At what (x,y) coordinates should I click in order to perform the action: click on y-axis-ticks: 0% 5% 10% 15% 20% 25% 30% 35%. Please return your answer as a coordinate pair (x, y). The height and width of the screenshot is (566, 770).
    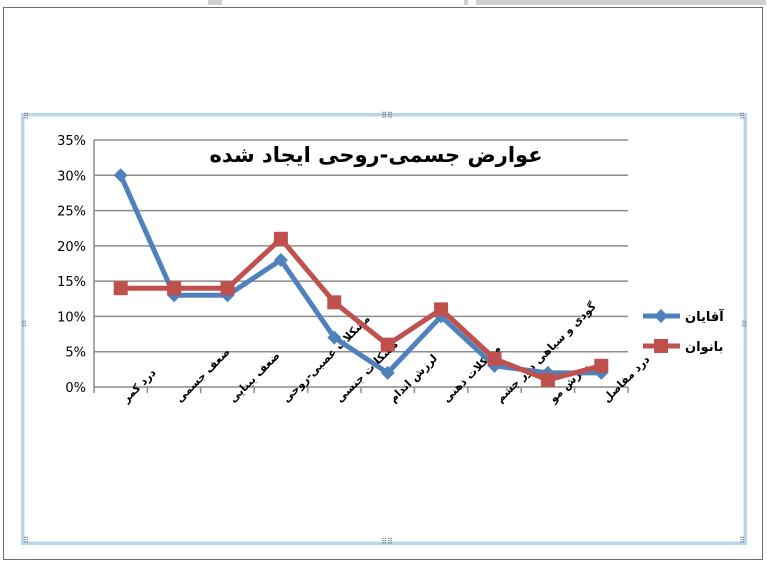
    Looking at the image, I should click on (71, 265).